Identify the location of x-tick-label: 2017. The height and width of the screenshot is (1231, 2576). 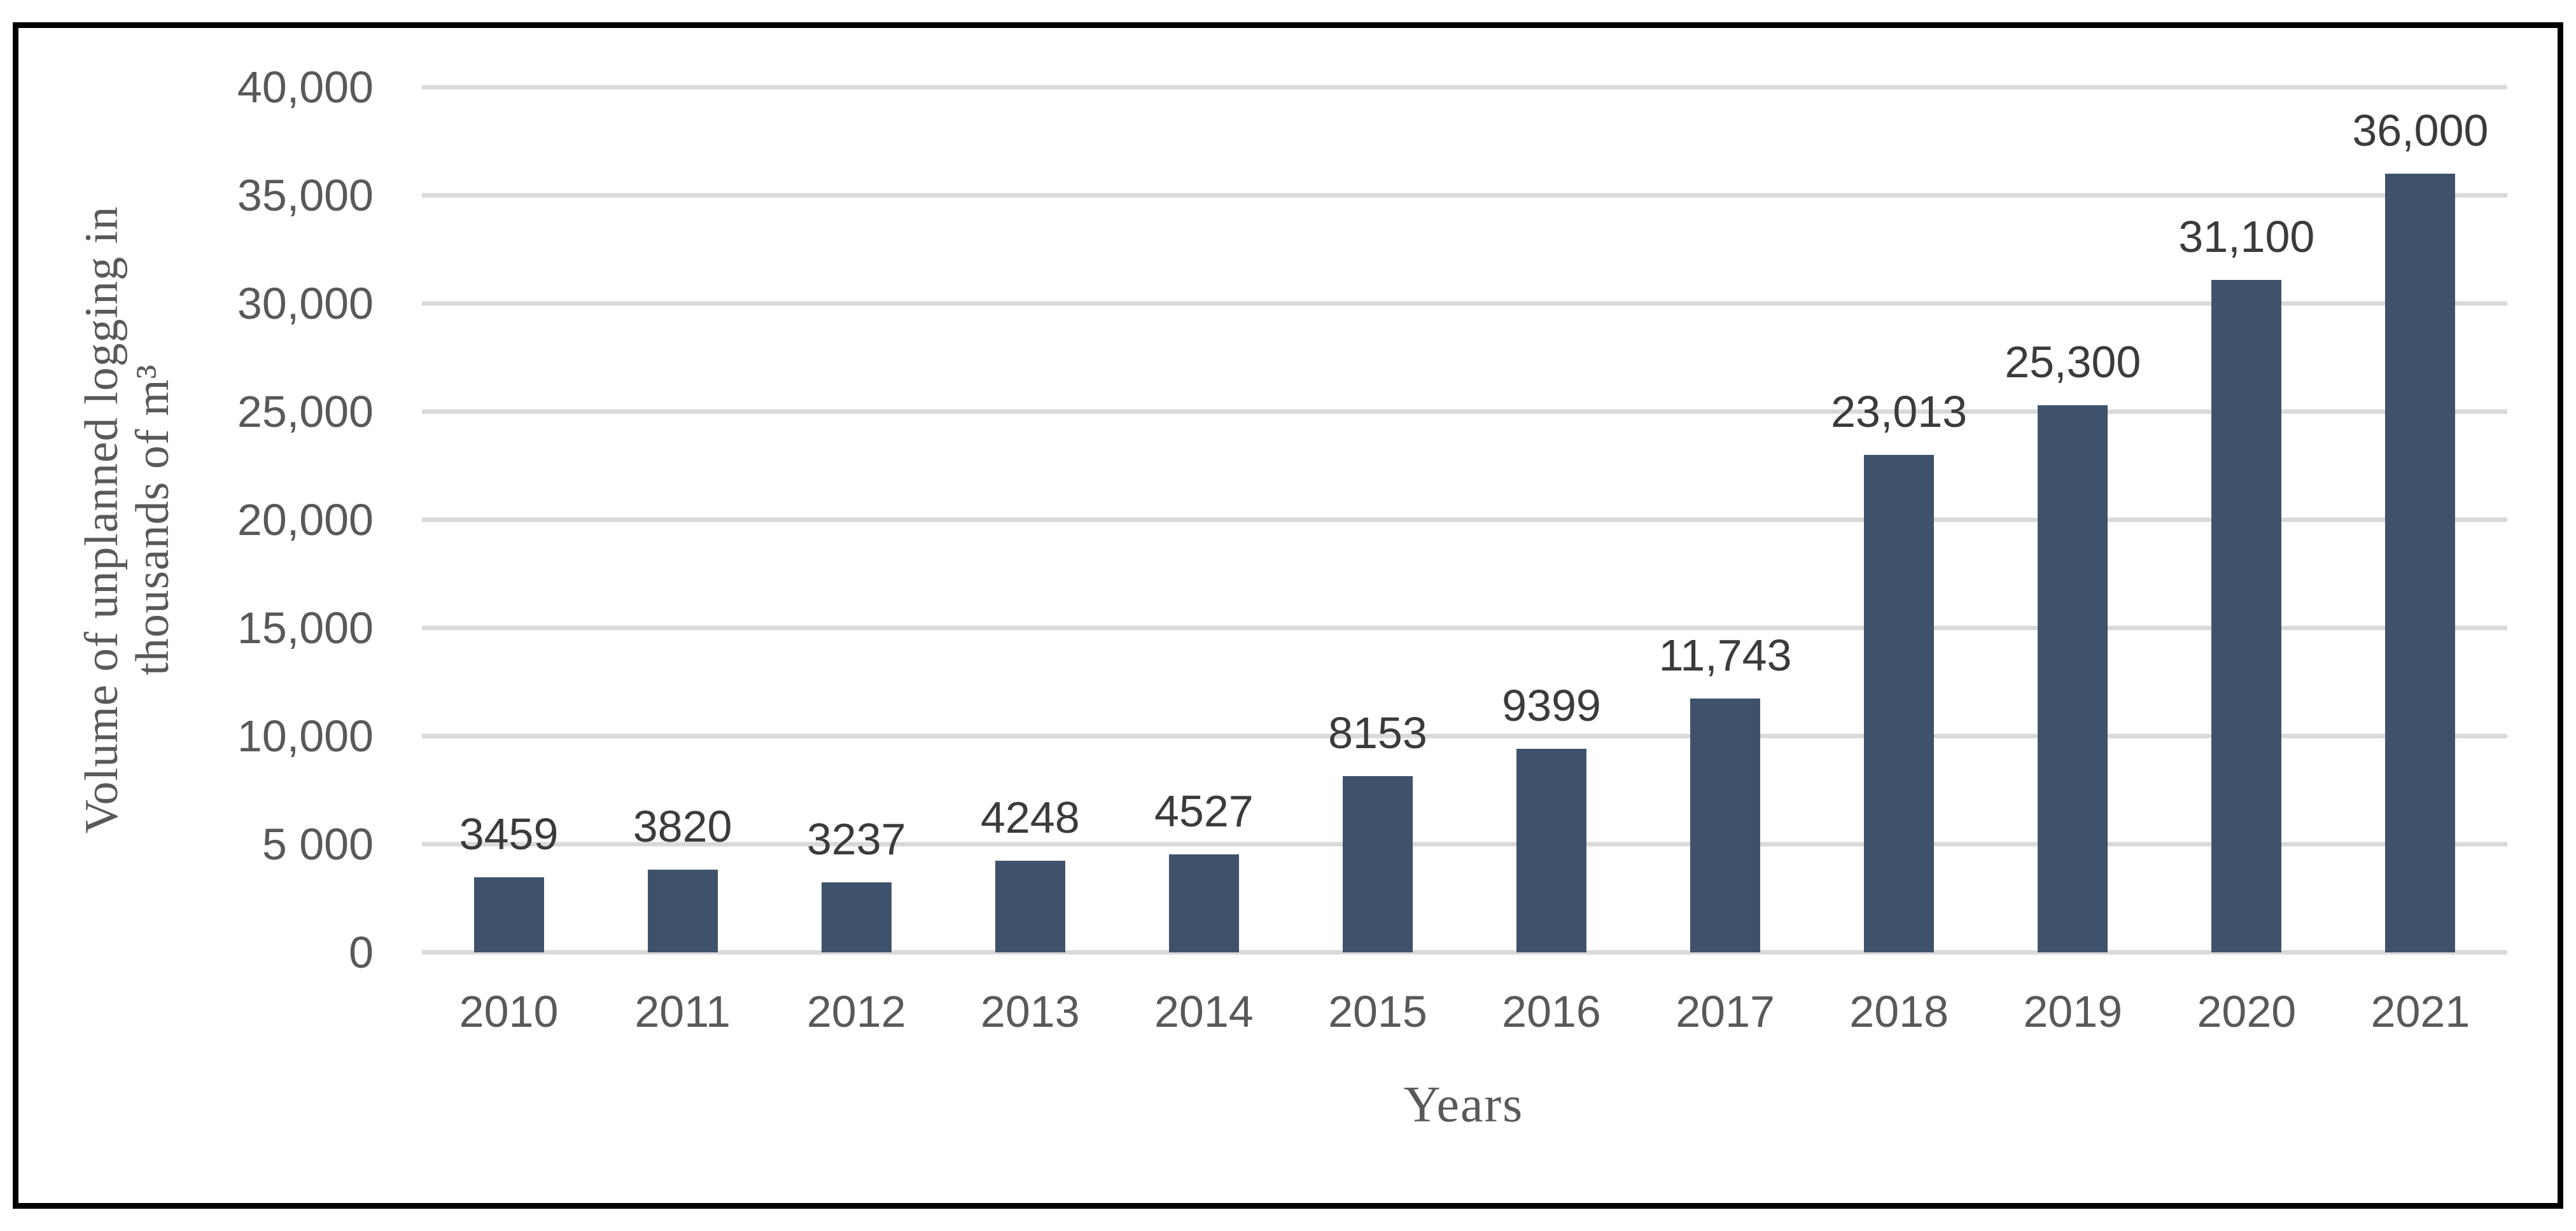
(1725, 1011).